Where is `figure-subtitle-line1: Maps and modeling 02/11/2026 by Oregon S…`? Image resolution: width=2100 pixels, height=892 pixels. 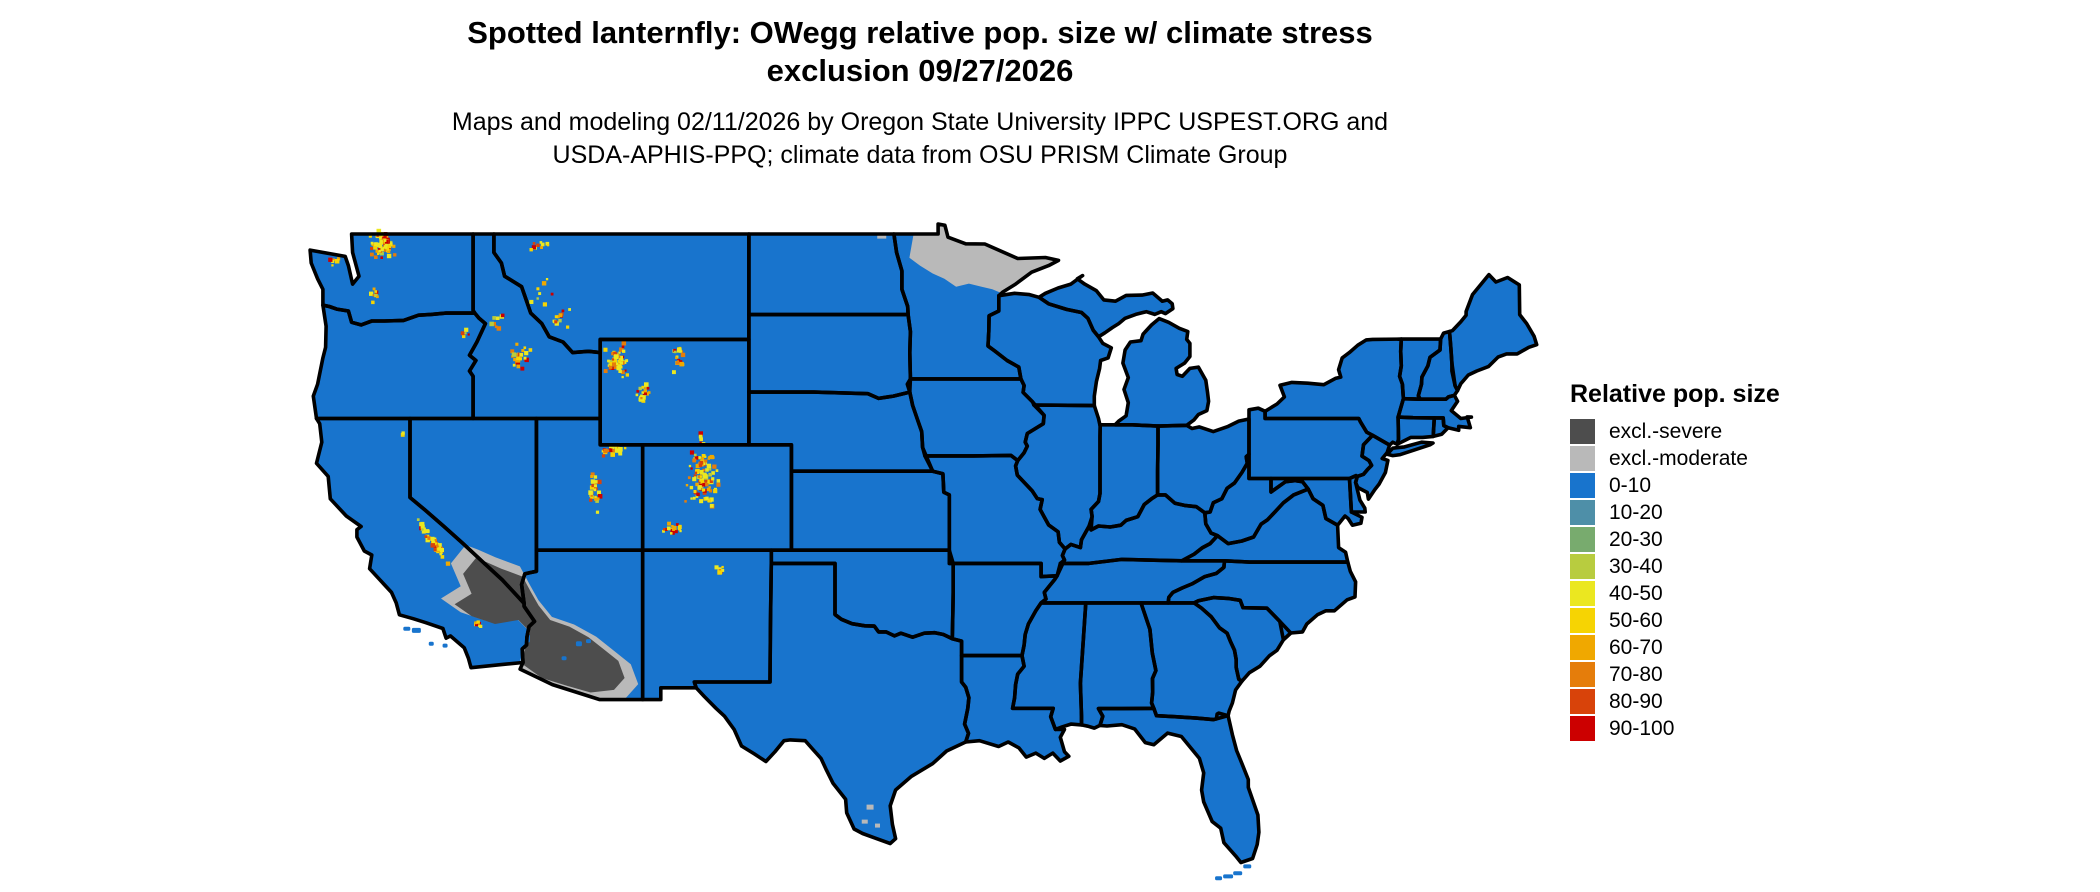
figure-subtitle-line1: Maps and modeling 02/11/2026 by Oregon S… is located at coordinates (920, 122).